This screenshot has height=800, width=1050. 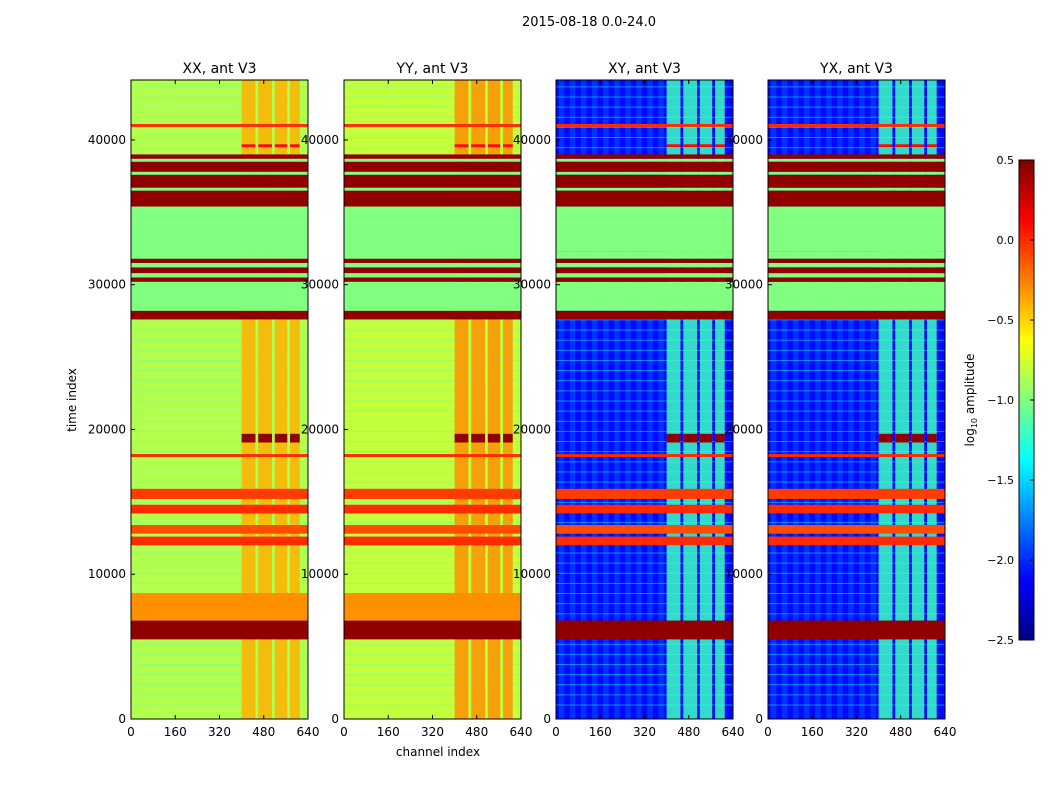 What do you see at coordinates (971, 400) in the screenshot?
I see `colorbar-label: log10 amplitude` at bounding box center [971, 400].